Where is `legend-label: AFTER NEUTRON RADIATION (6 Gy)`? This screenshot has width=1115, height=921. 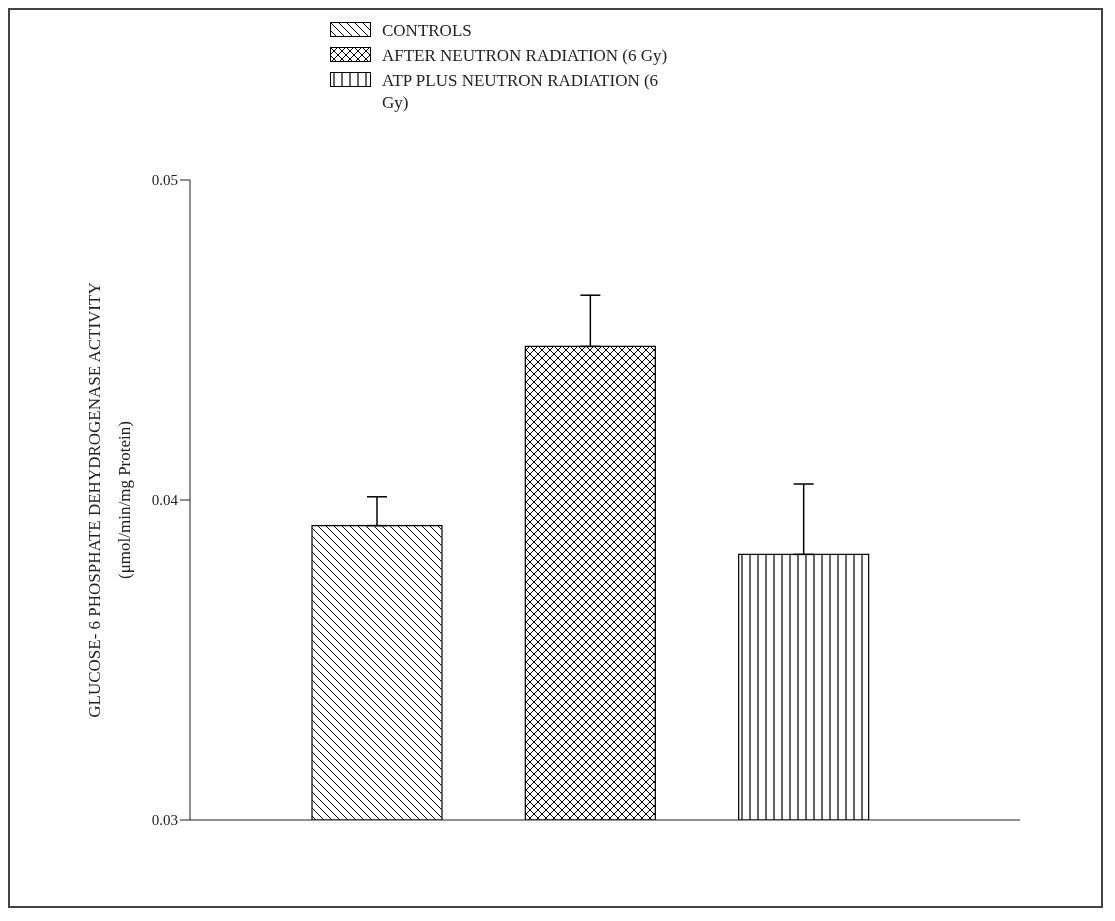
legend-label: AFTER NEUTRON RADIATION (6 Gy) is located at coordinates (525, 56).